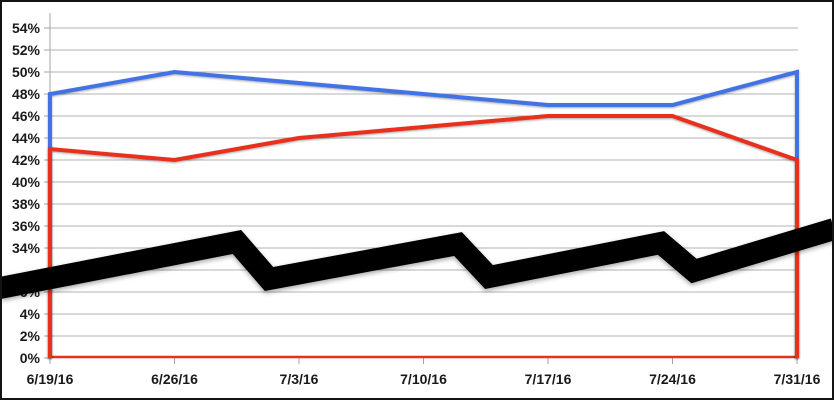 The width and height of the screenshot is (834, 400). Describe the element at coordinates (423, 379) in the screenshot. I see `x-axis-label: 7/10/16` at that location.